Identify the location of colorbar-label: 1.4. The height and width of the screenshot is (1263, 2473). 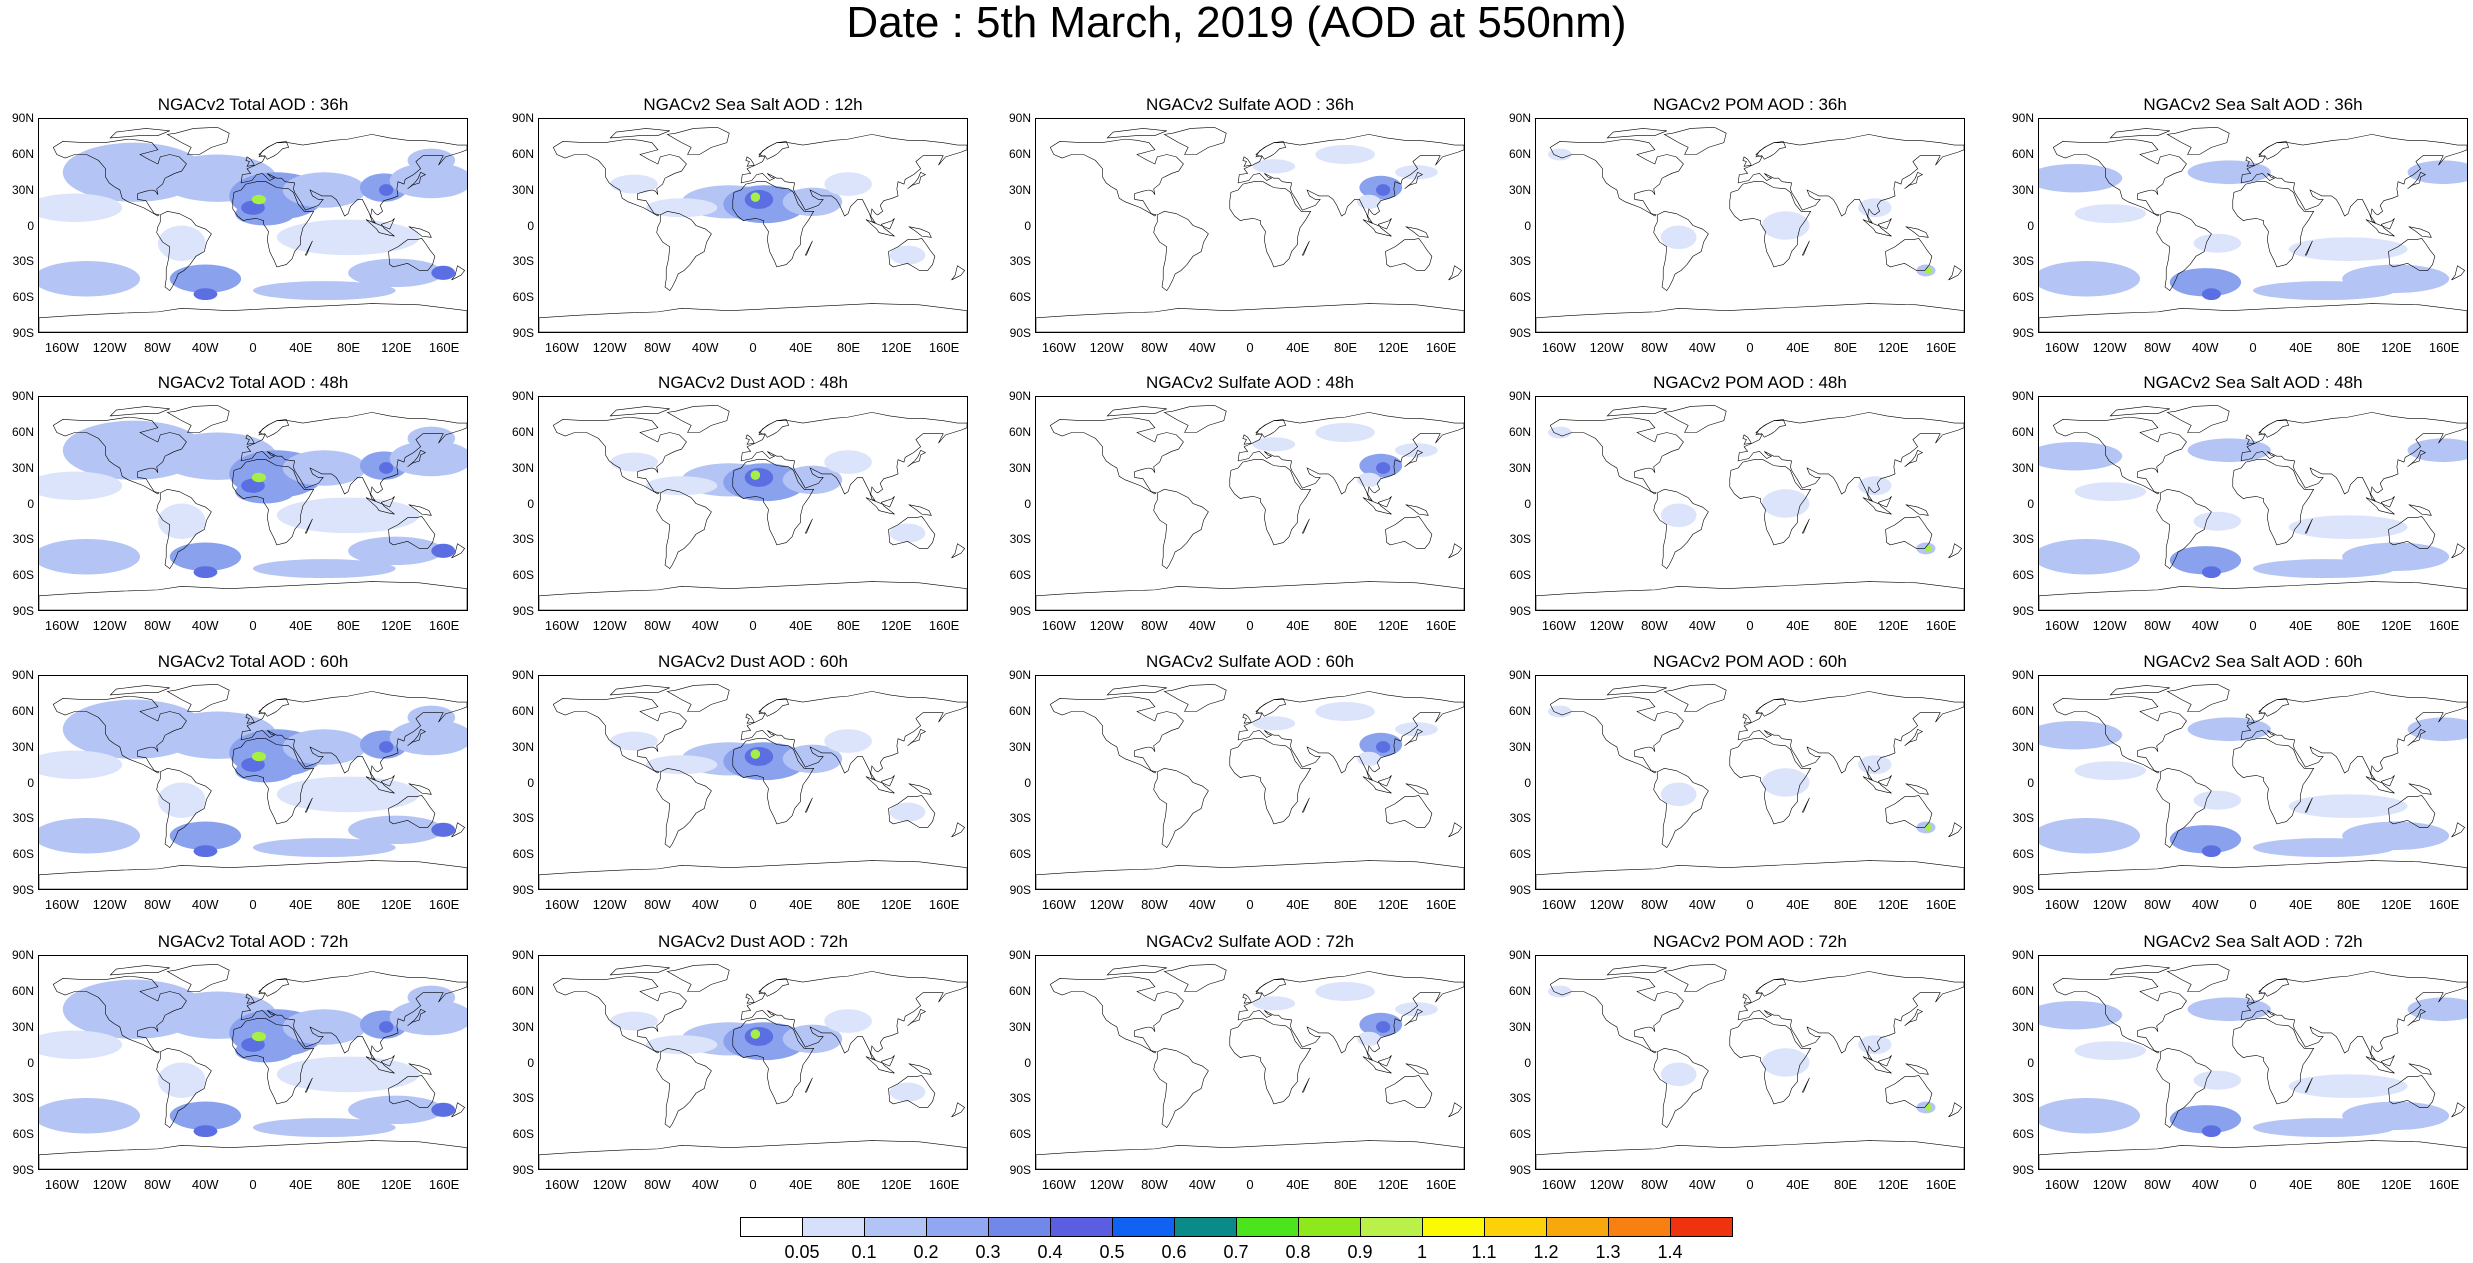
(1670, 1252).